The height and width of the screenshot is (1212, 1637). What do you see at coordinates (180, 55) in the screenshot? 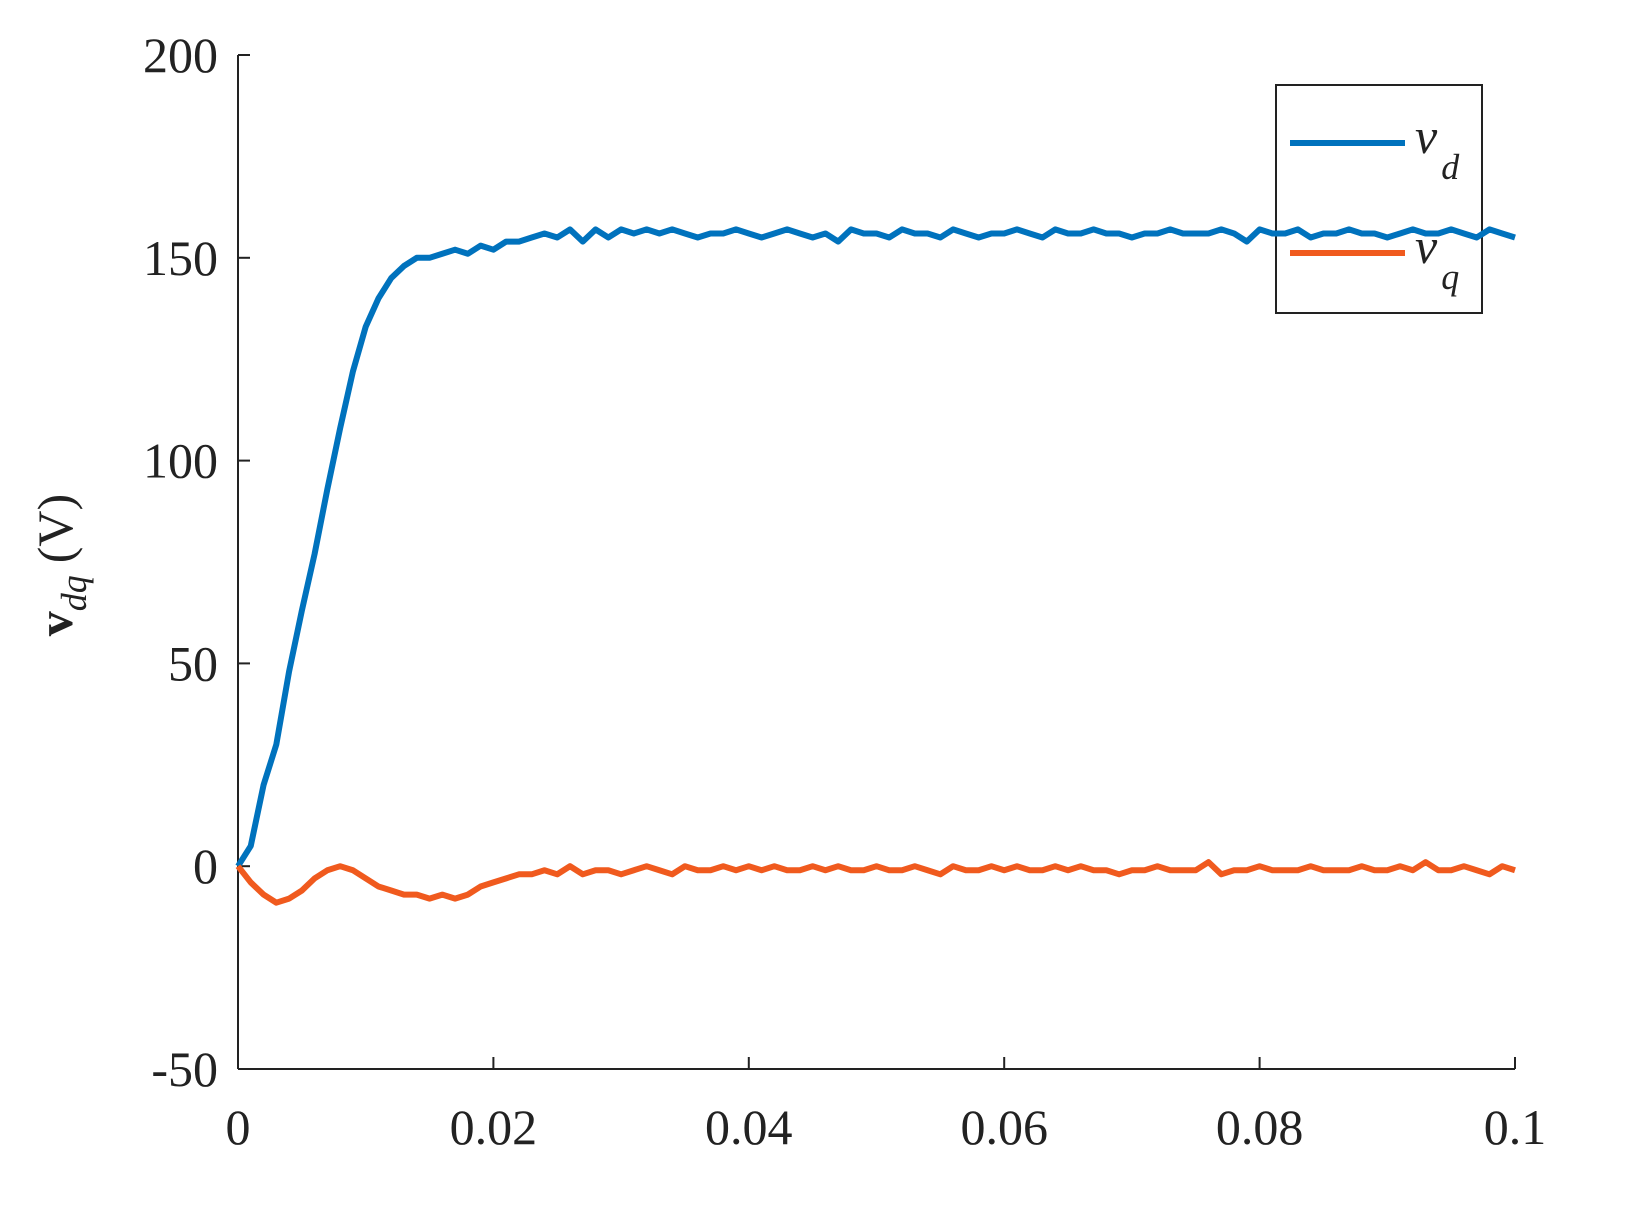
I see `y-tick-label: 200` at bounding box center [180, 55].